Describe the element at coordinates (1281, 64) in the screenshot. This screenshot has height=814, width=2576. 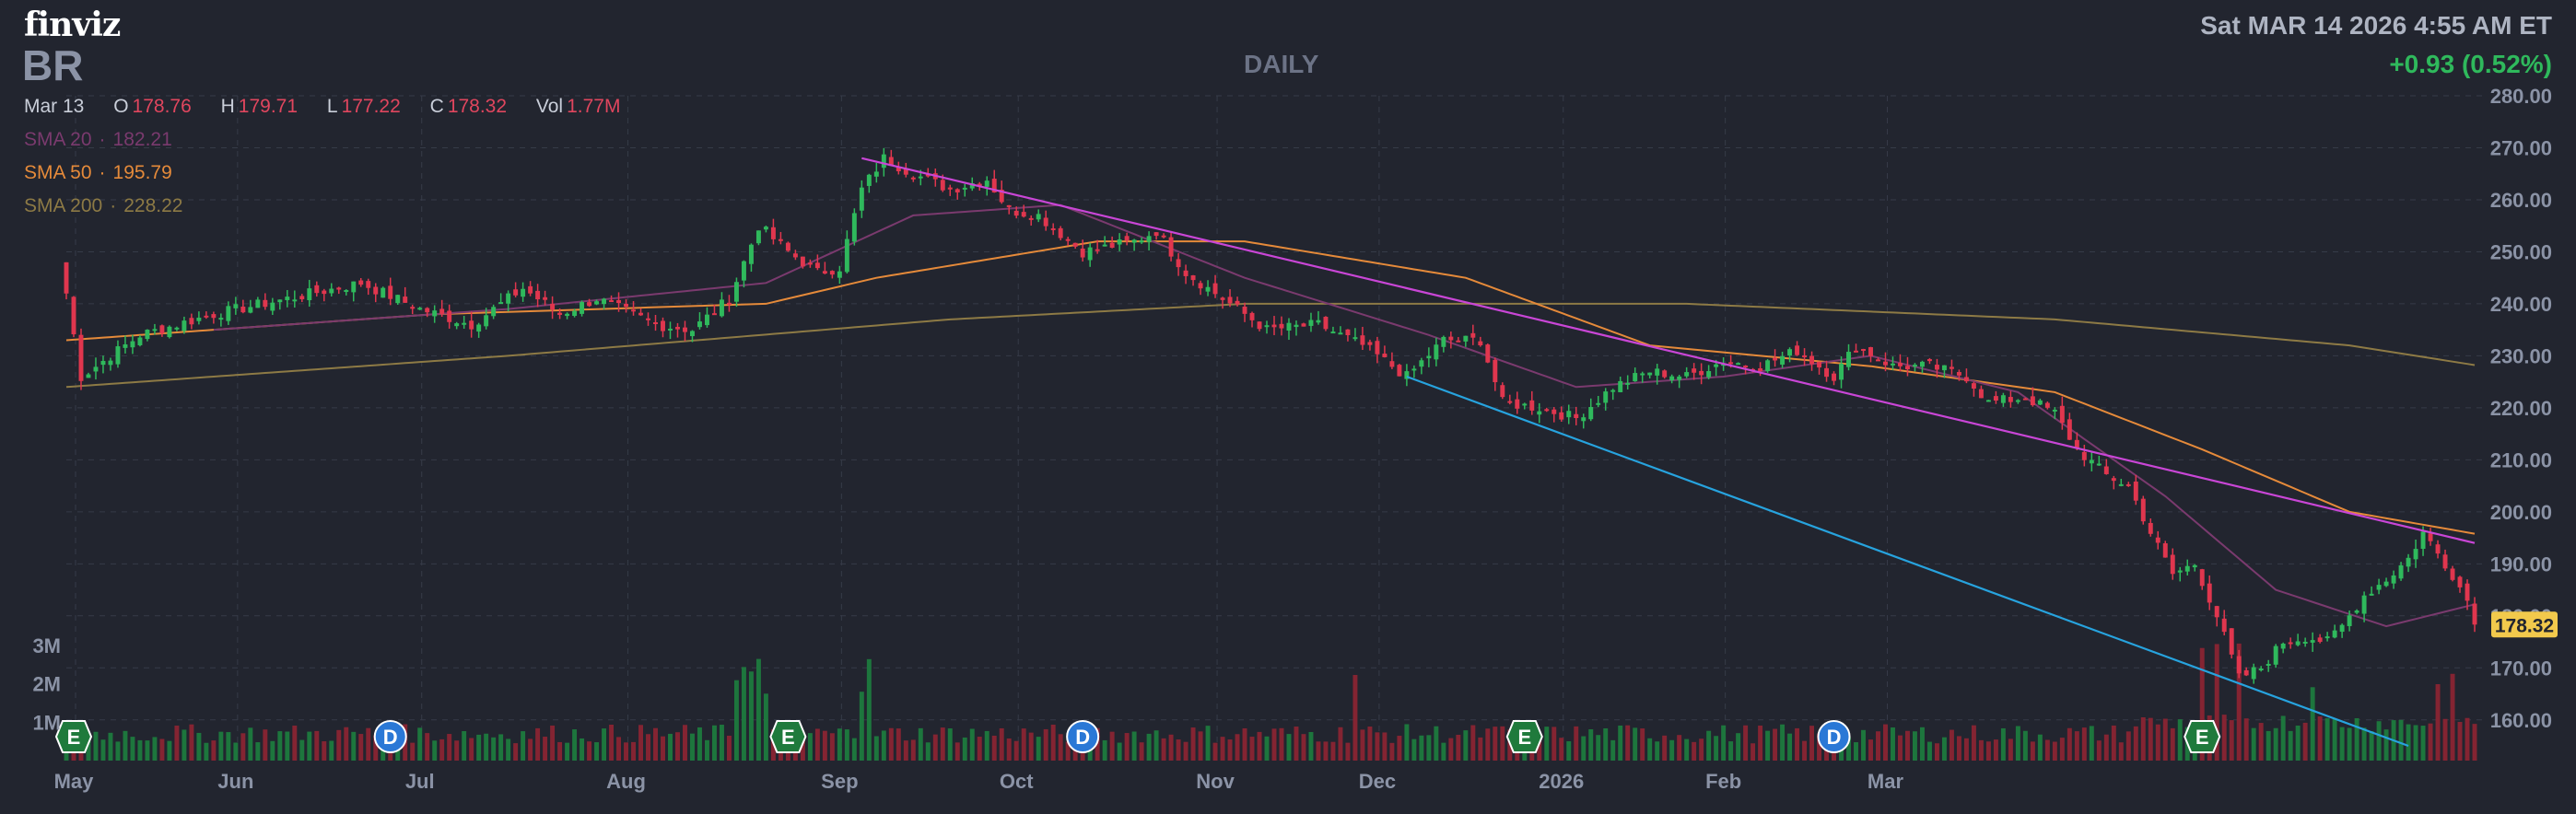
I see `timeframe-label: DAILY` at that location.